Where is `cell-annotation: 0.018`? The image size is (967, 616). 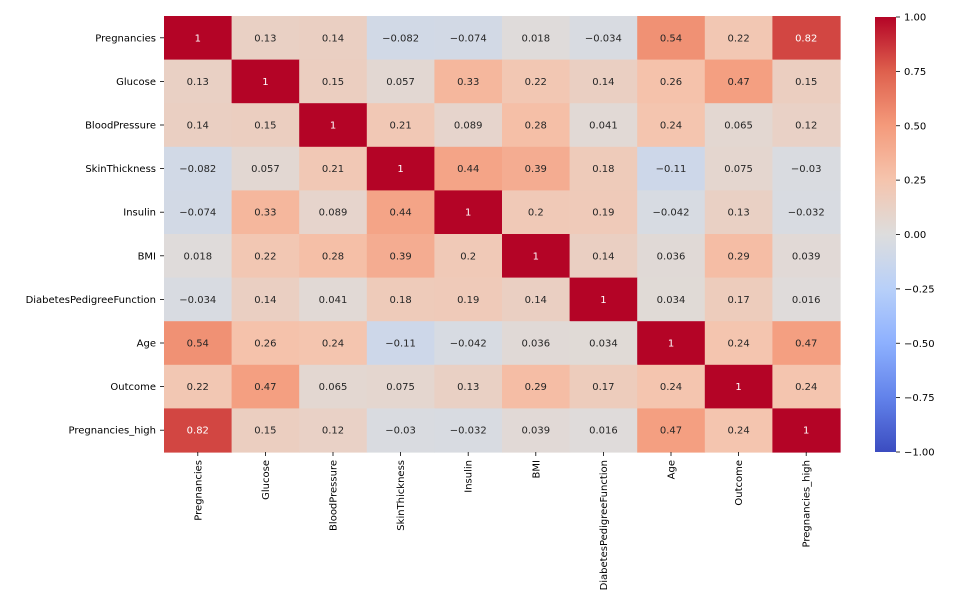
cell-annotation: 0.018 is located at coordinates (535, 38).